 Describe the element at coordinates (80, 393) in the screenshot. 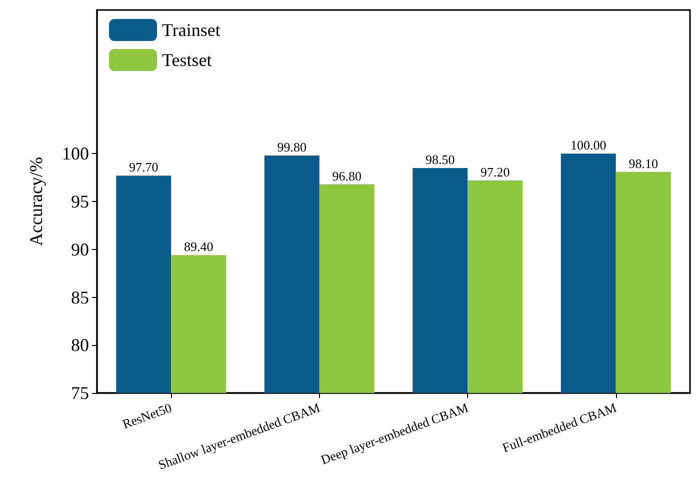

I see `y-tick-label: 75` at that location.